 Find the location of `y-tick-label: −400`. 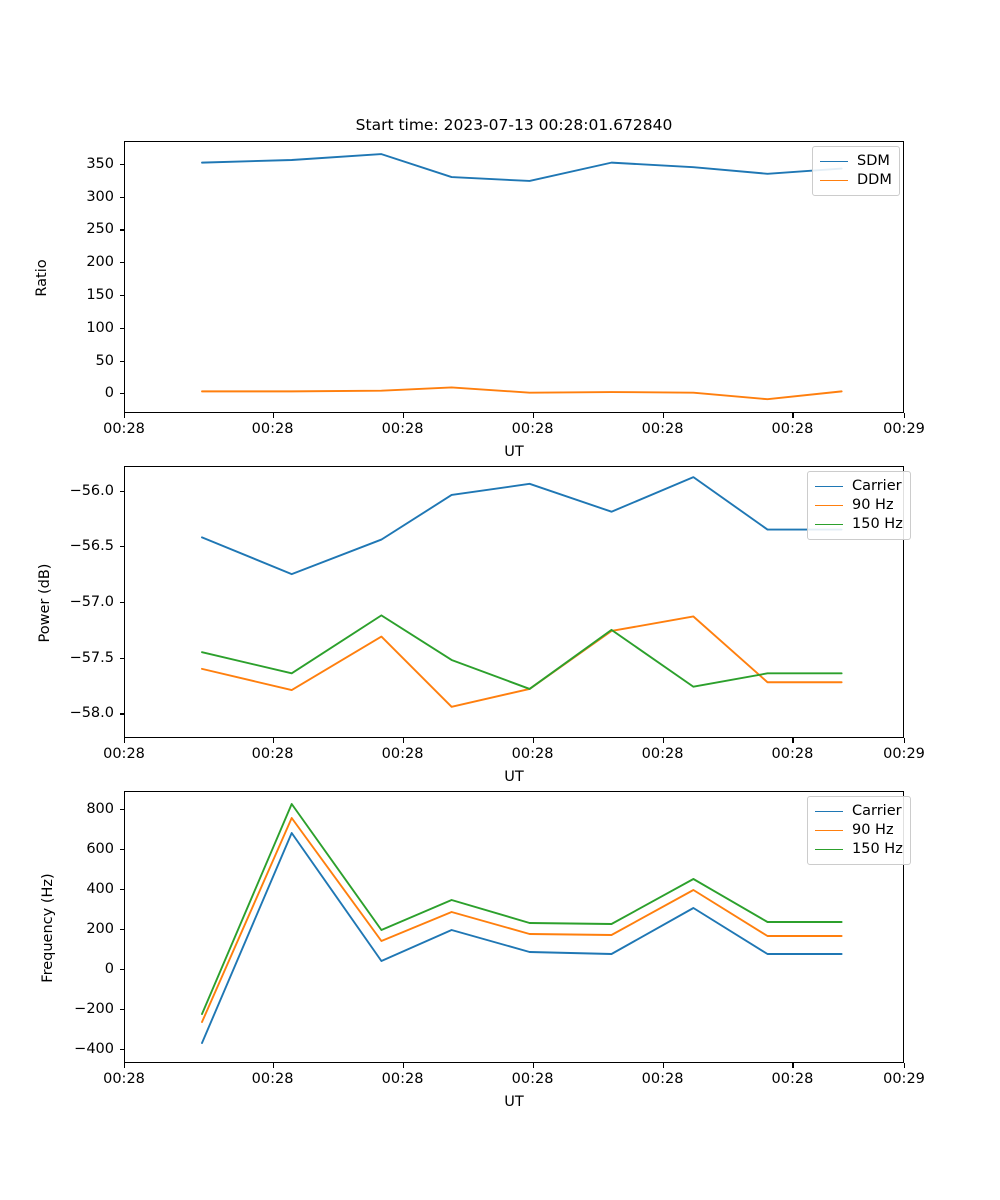

y-tick-label: −400 is located at coordinates (94, 1049).